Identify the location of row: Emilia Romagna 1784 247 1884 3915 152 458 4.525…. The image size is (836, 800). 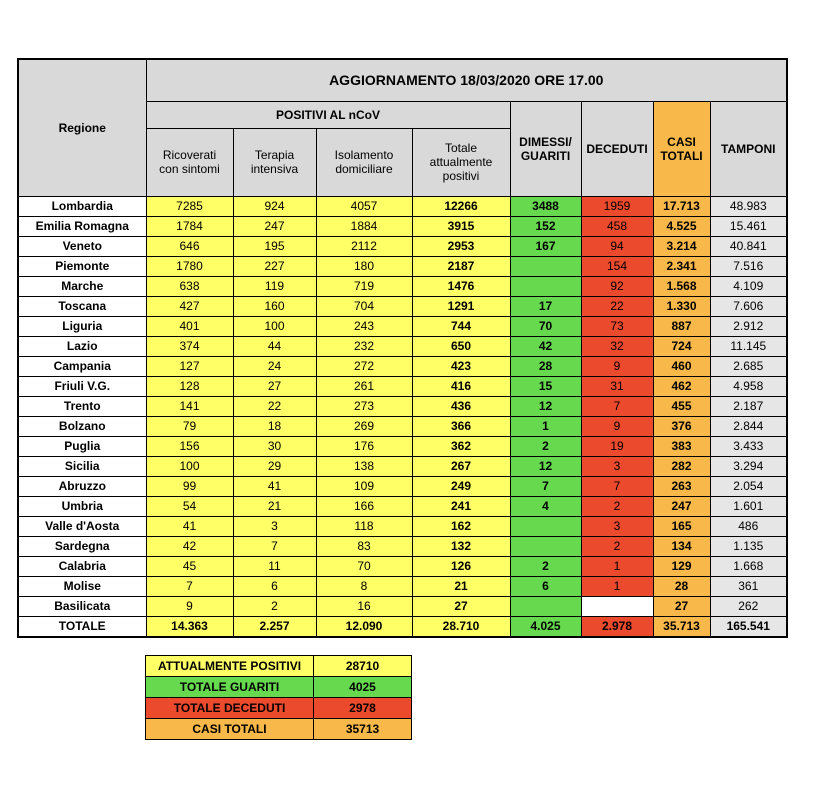
(402, 226).